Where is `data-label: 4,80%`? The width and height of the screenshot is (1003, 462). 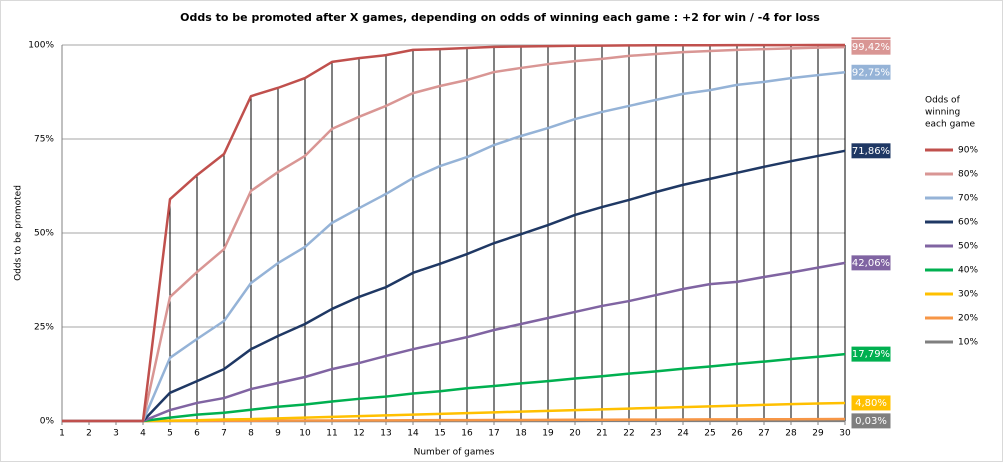
data-label: 4,80% is located at coordinates (871, 403).